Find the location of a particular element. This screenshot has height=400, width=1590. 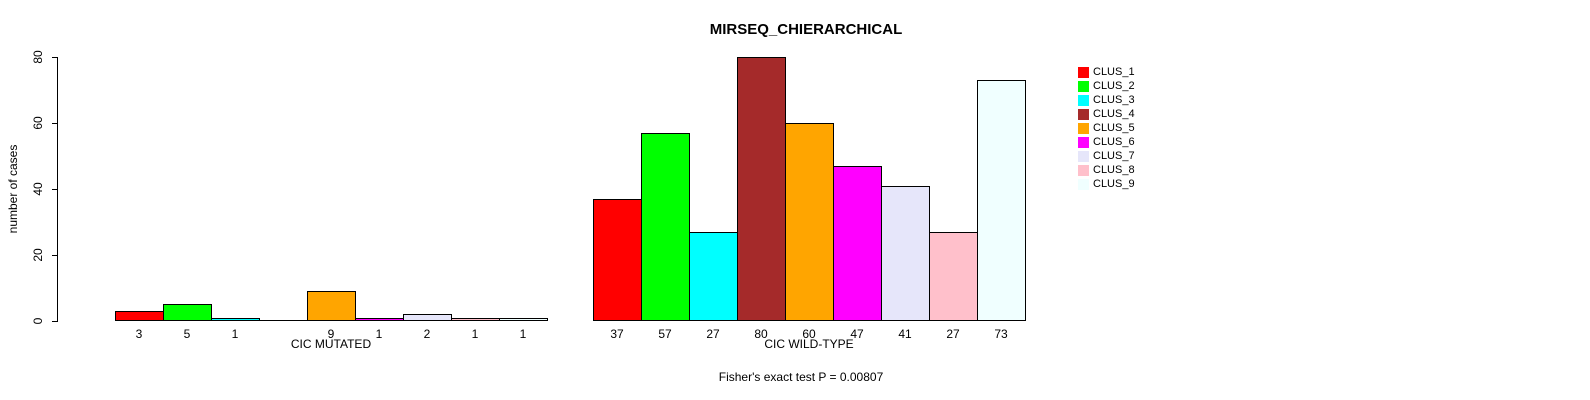

y-axis-label: number of cases is located at coordinates (13, 189).